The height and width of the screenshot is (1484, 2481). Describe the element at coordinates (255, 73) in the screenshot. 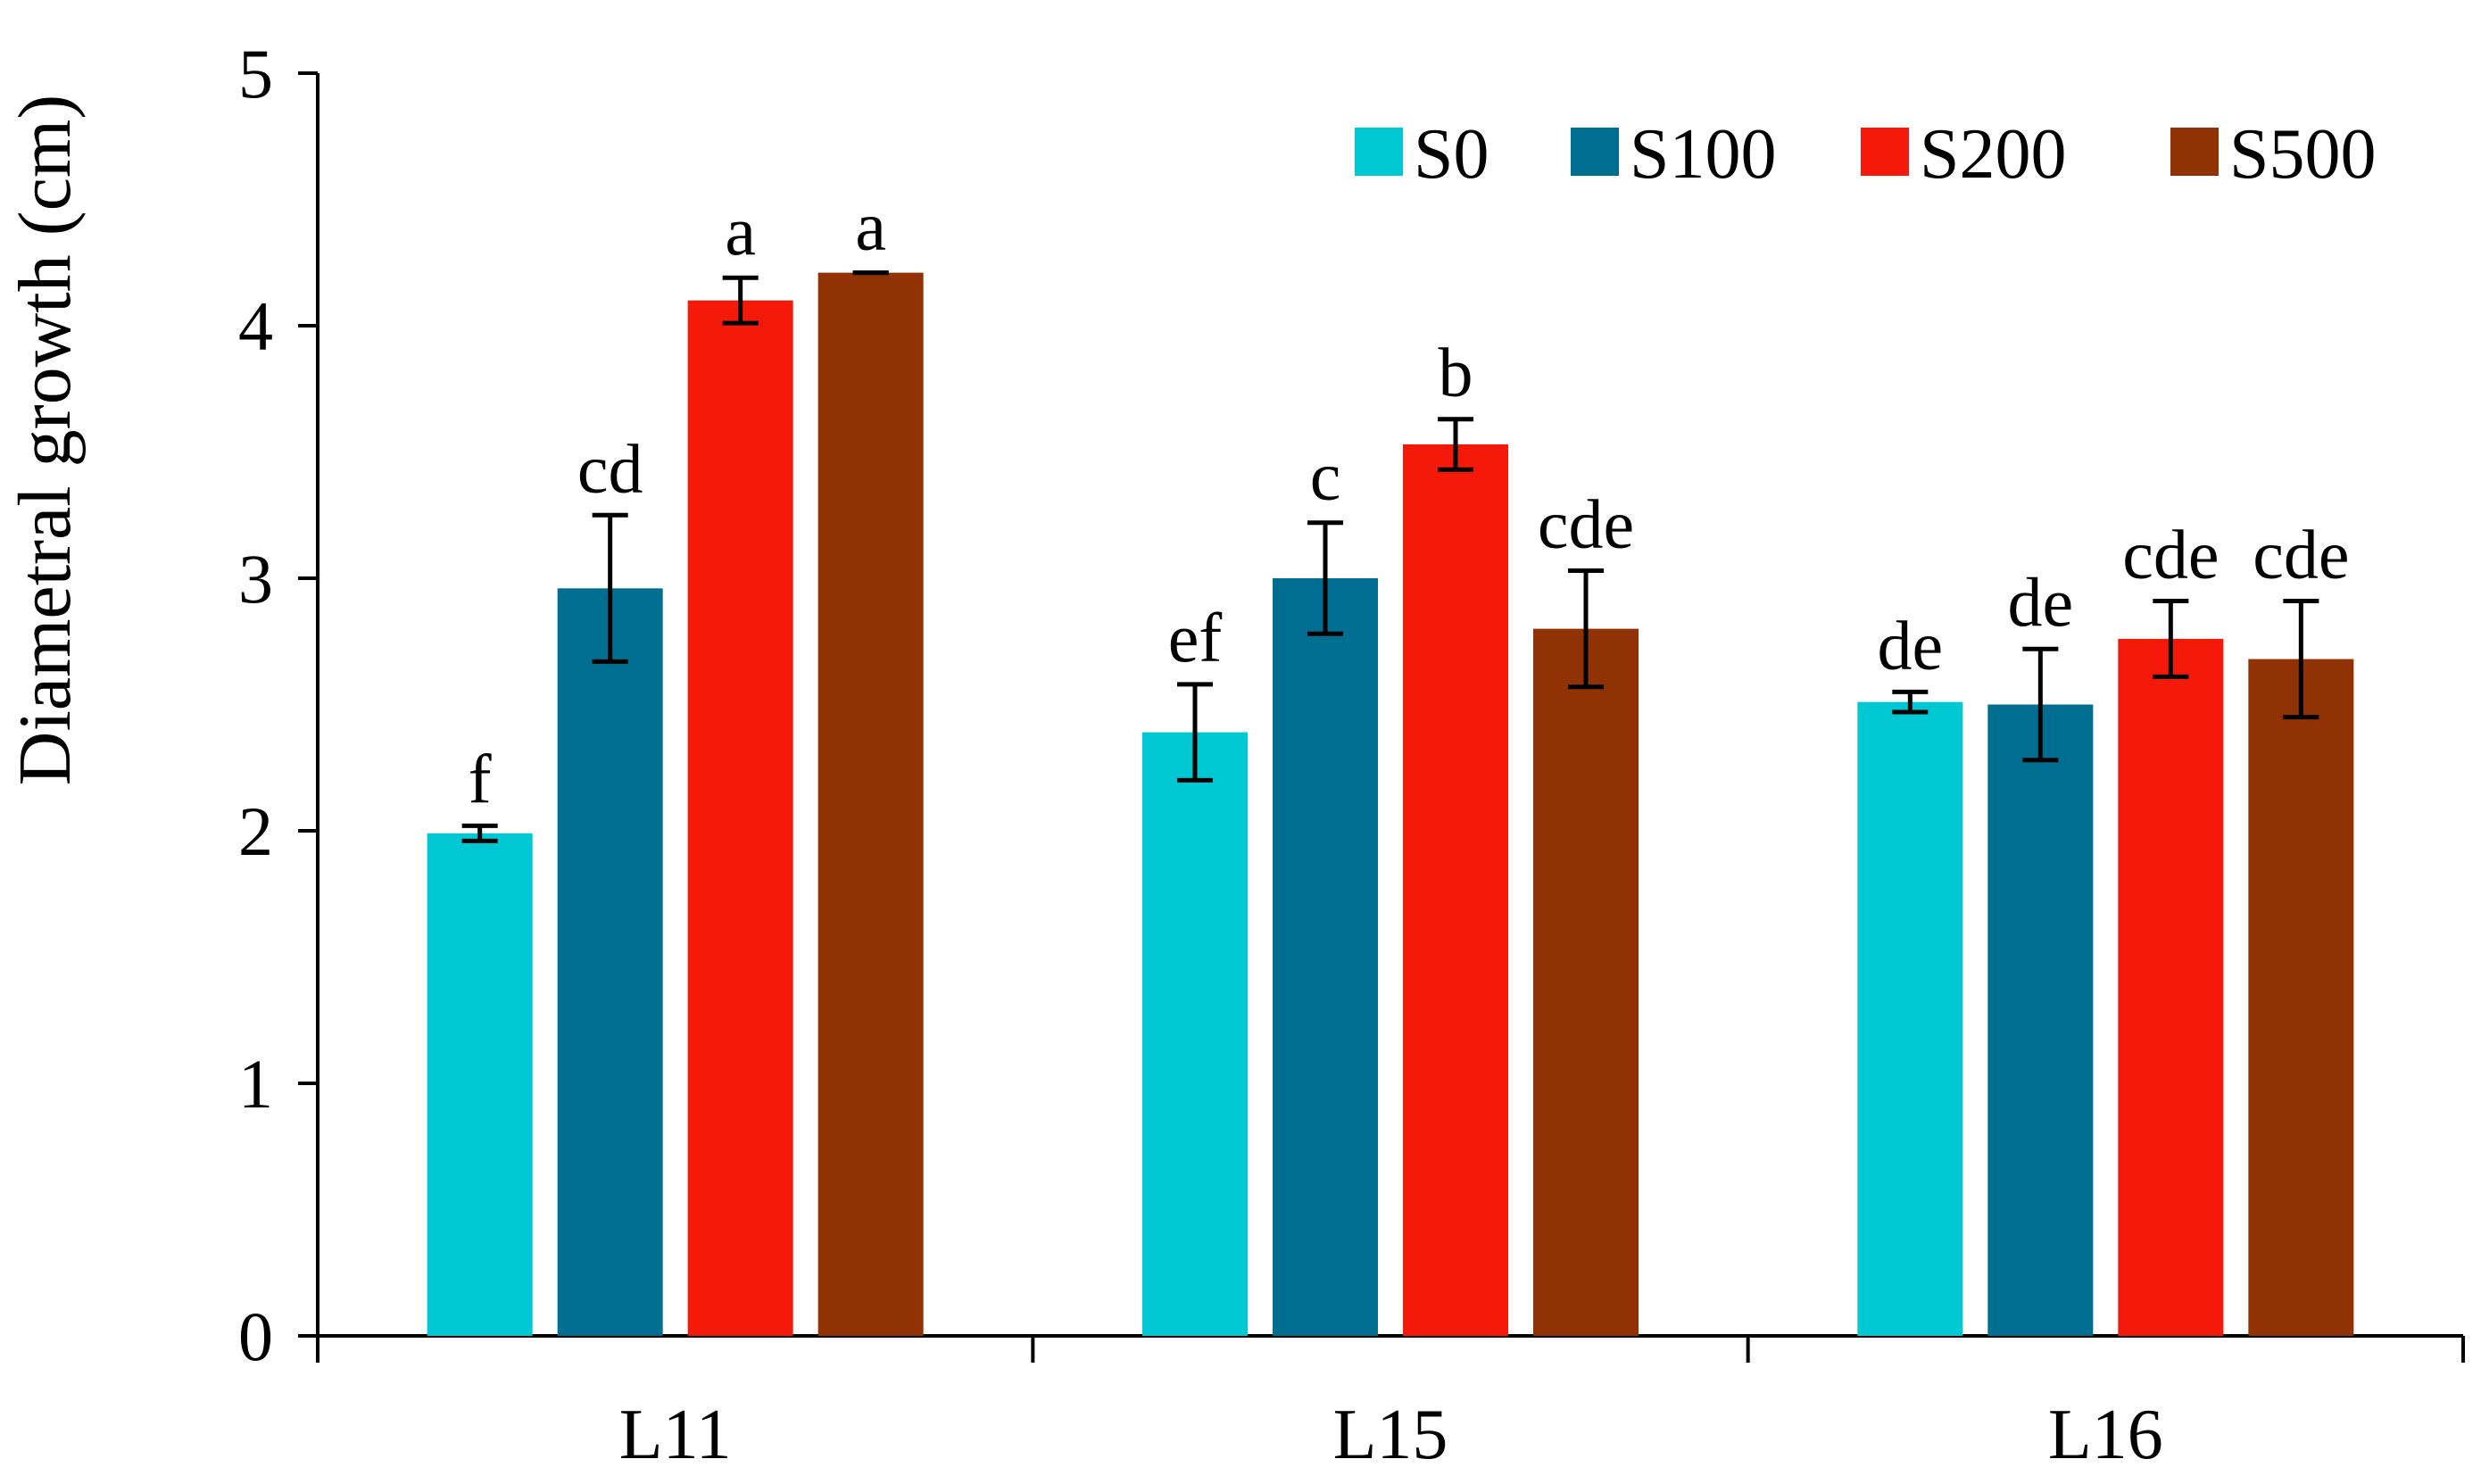

I see `y-tick-label: 5` at that location.